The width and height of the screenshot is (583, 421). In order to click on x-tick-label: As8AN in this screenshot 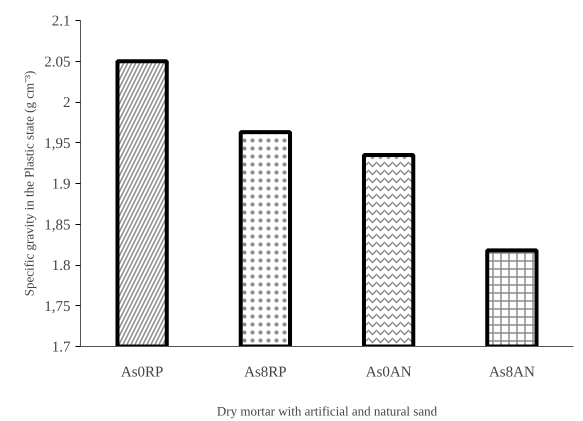, I will do `click(511, 372)`.